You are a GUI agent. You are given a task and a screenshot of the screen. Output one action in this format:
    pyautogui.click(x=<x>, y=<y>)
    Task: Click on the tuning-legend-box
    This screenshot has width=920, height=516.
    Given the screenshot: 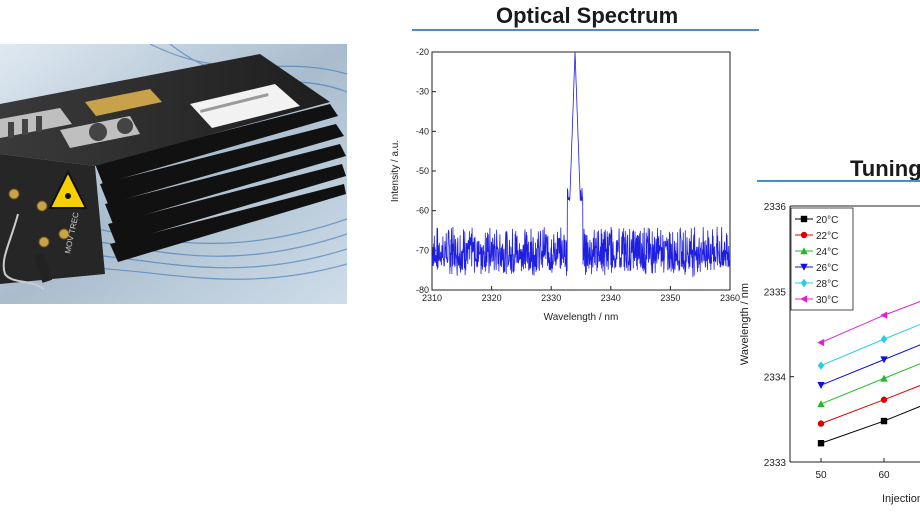 What is the action you would take?
    pyautogui.click(x=822, y=259)
    